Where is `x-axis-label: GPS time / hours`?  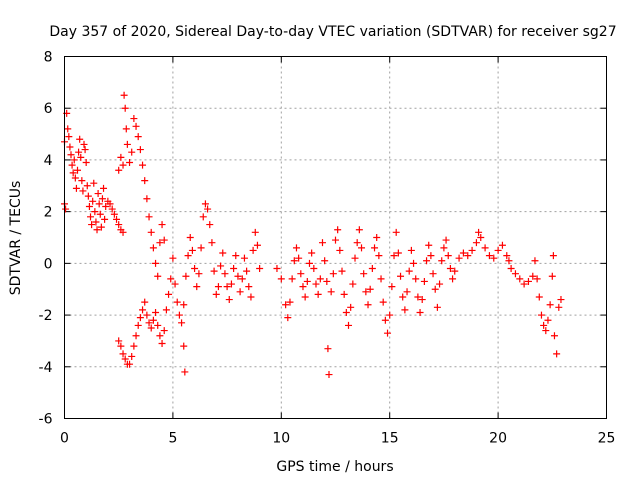 x-axis-label: GPS time / hours is located at coordinates (334, 467).